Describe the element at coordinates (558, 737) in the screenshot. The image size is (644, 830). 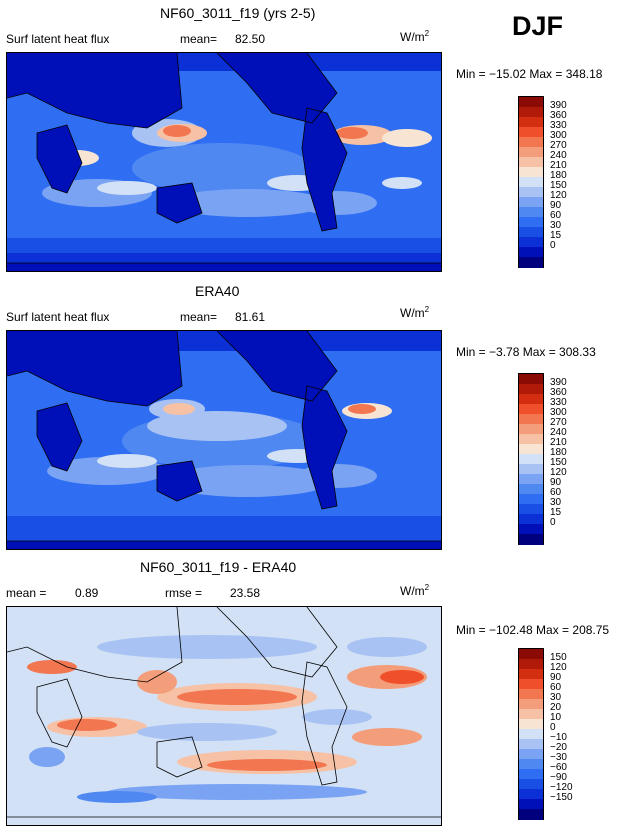
I see `colorbar-tick-label: −10` at that location.